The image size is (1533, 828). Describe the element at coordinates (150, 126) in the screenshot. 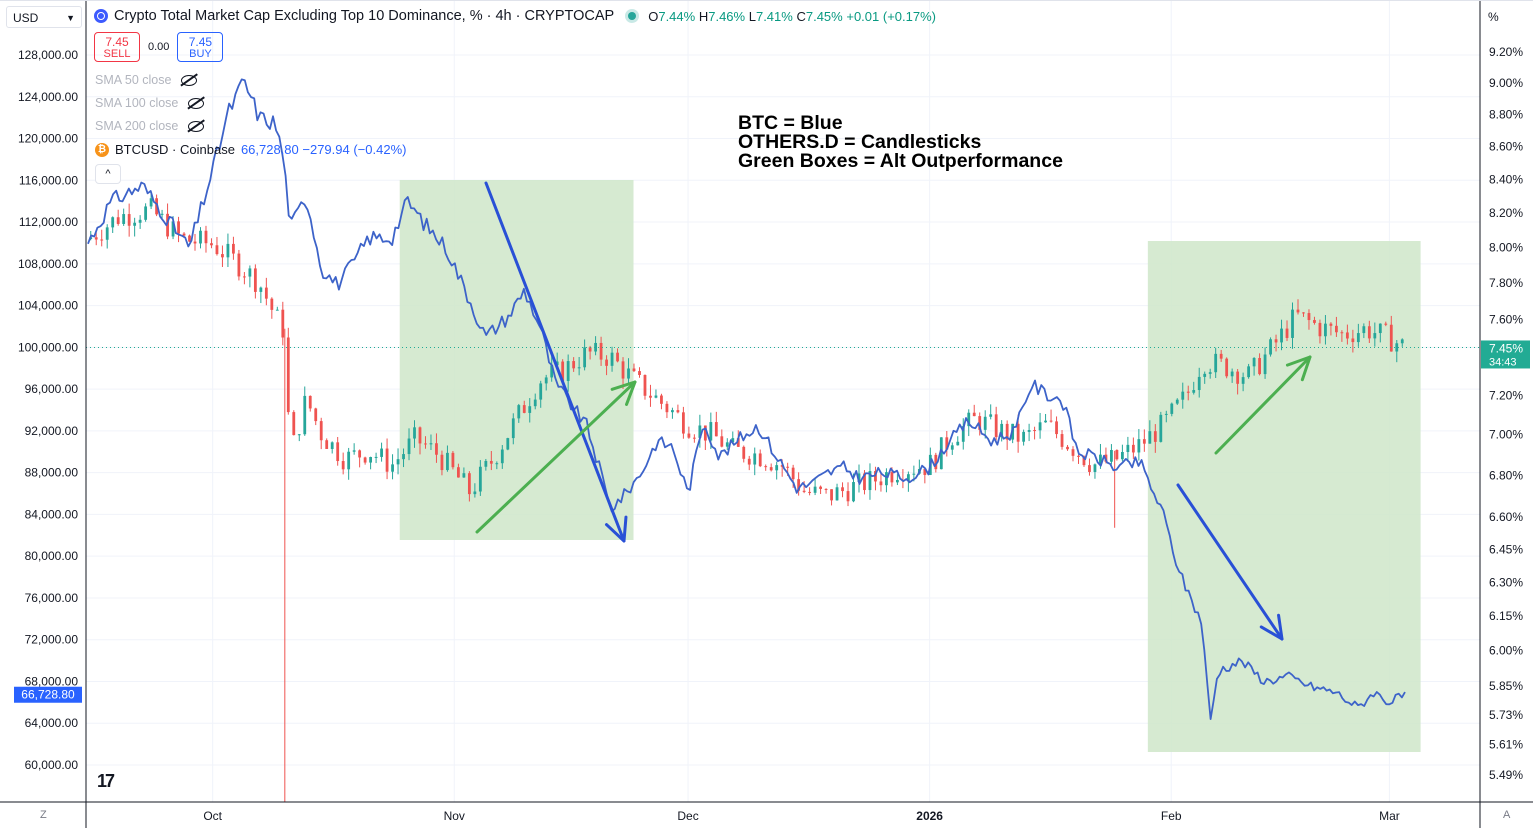

I see `indicator-sma200: SMA 200 close` at that location.